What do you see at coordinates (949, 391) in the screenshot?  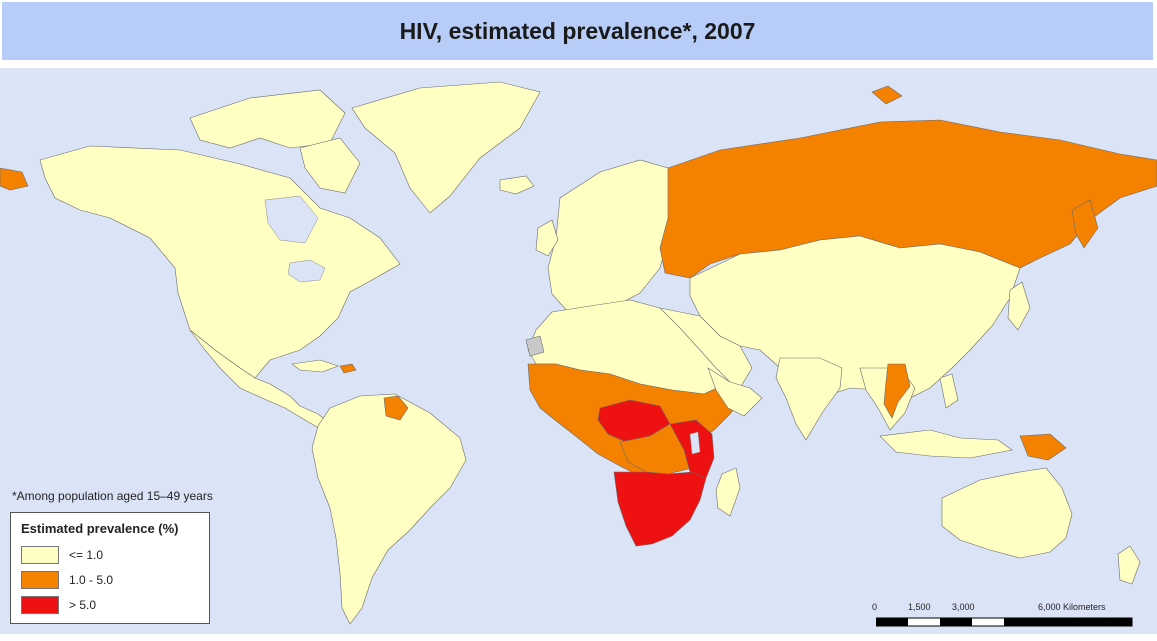 I see `region-philippines` at bounding box center [949, 391].